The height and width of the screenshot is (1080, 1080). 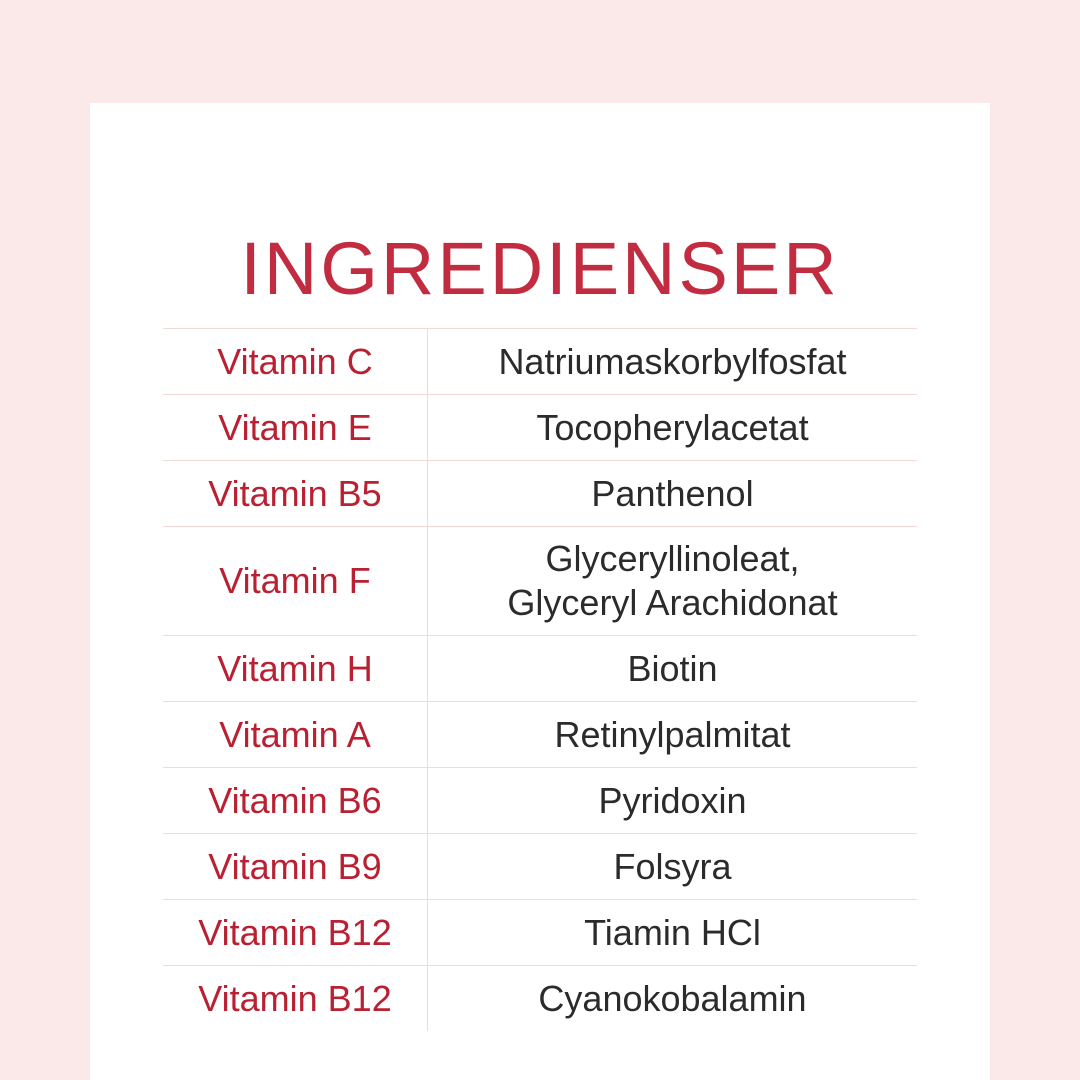 What do you see at coordinates (295, 427) in the screenshot?
I see `vitamin-label: Vitamin E` at bounding box center [295, 427].